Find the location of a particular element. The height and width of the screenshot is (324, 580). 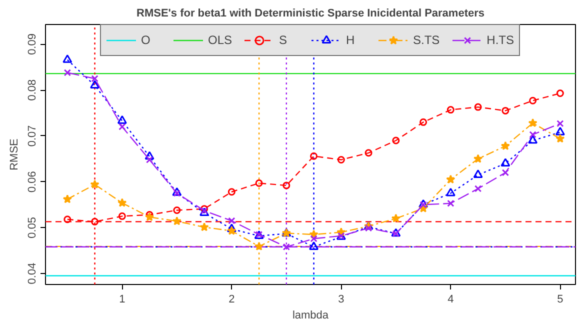

y-tick-label: 0.09 is located at coordinates (32, 44).